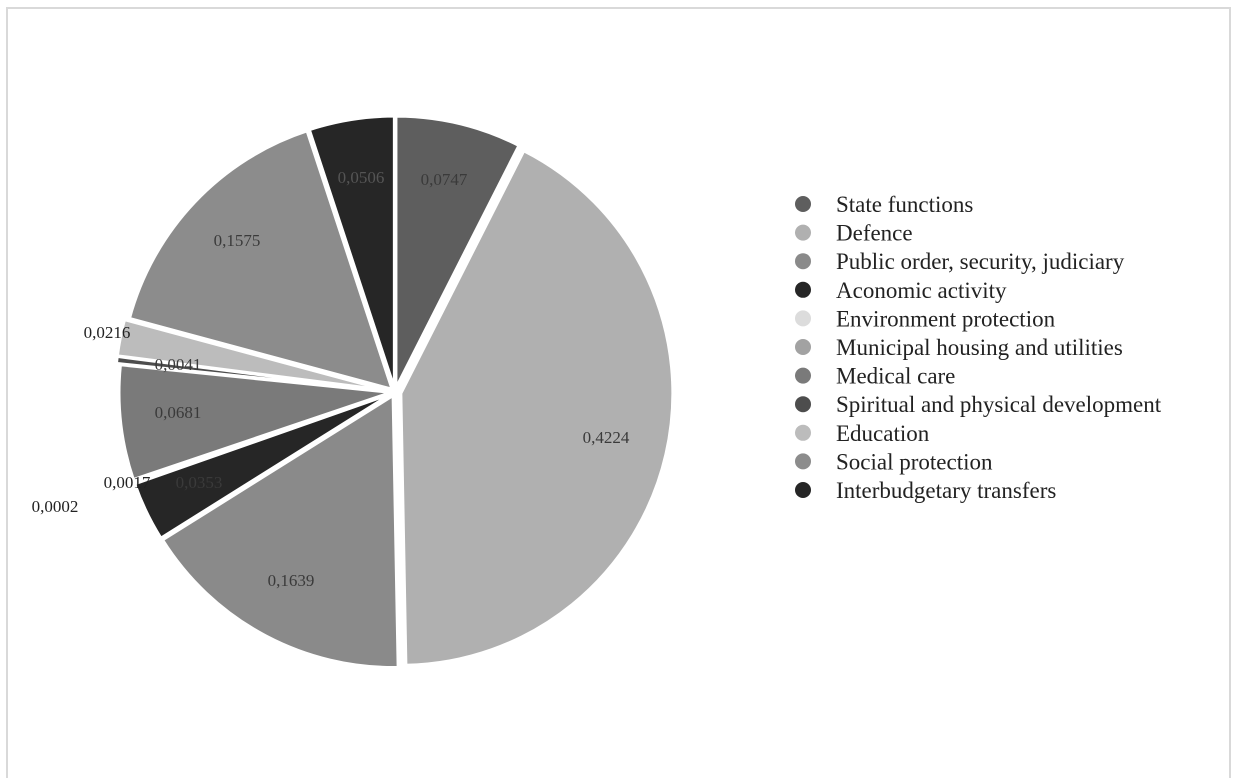 This screenshot has width=1237, height=778. Describe the element at coordinates (444, 179) in the screenshot. I see `data-label: 0,0747` at that location.